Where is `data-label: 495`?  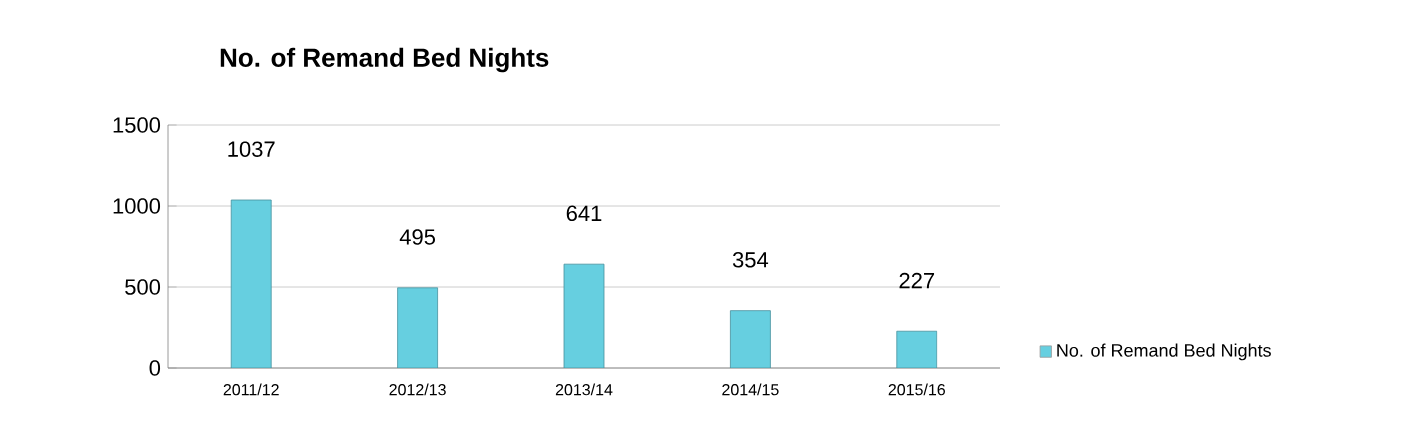
data-label: 495 is located at coordinates (417, 237).